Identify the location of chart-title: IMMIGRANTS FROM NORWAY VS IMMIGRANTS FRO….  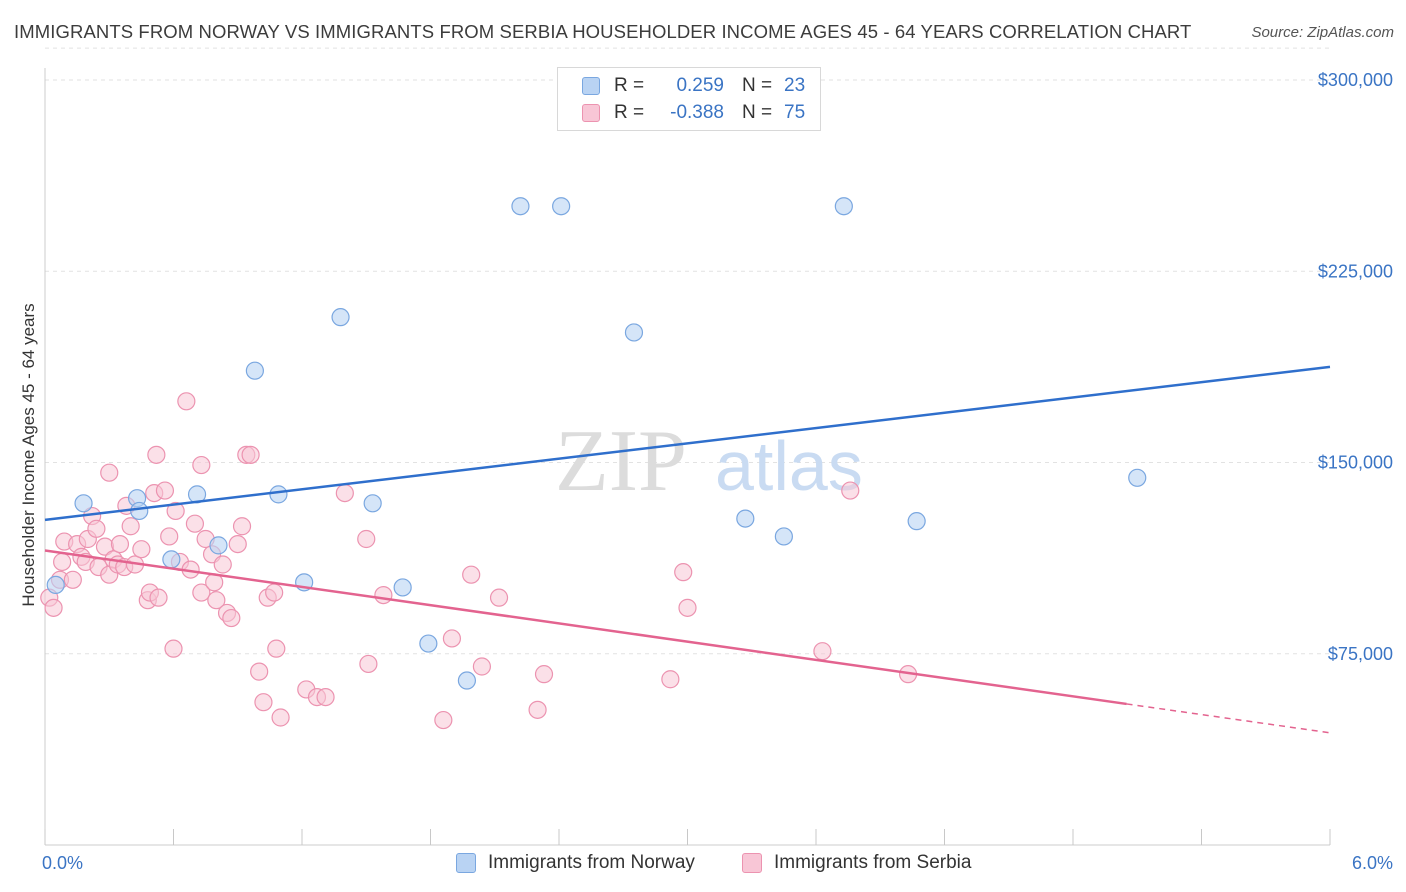
(603, 31).